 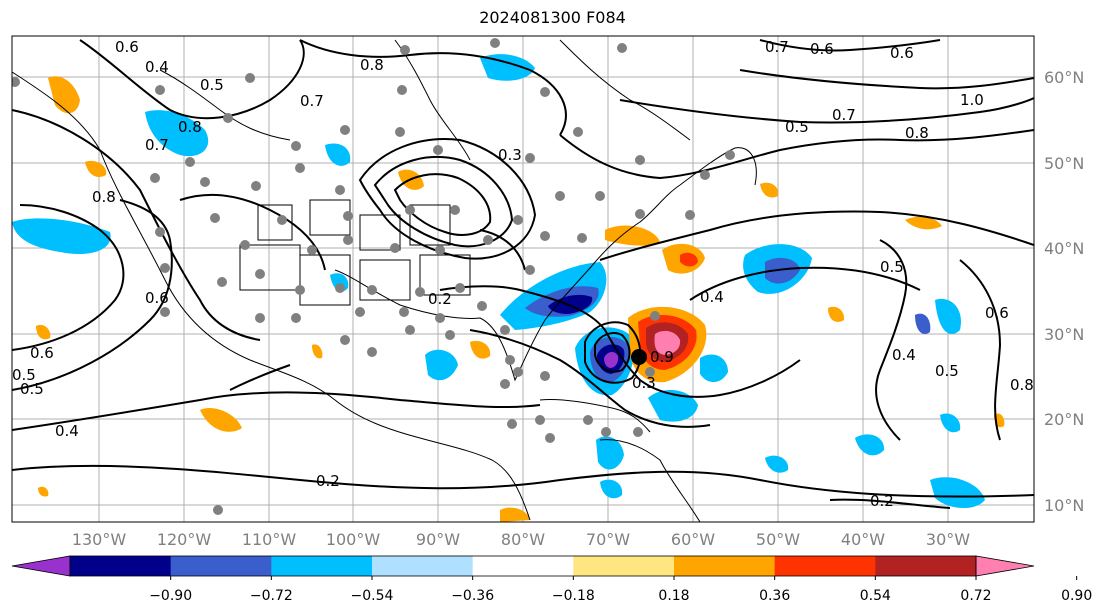 I want to click on lat-label: 50°N, so click(x=1064, y=163).